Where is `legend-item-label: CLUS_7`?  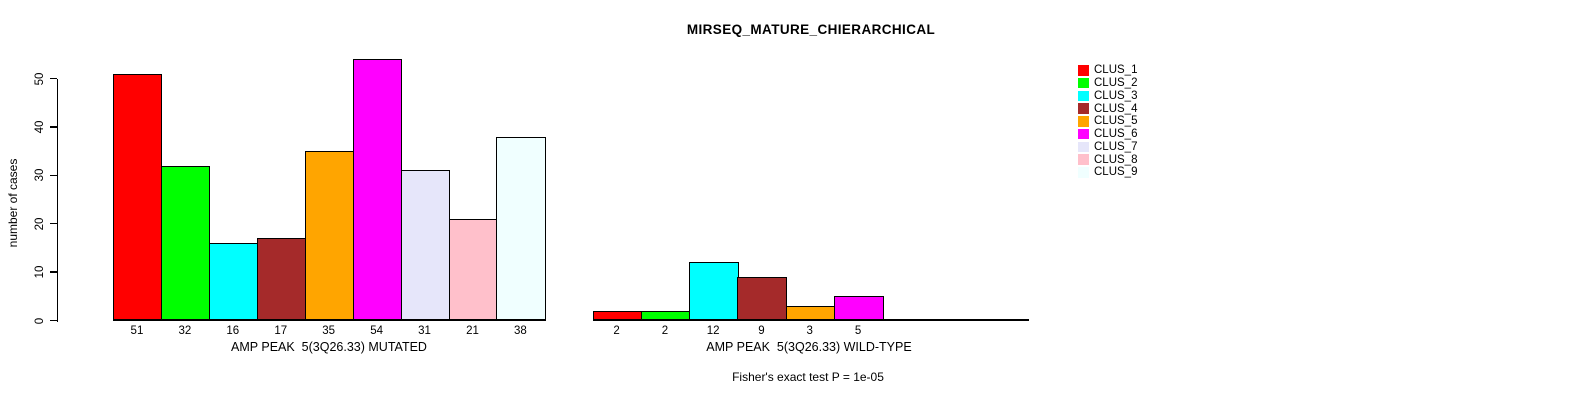
legend-item-label: CLUS_7 is located at coordinates (1116, 146).